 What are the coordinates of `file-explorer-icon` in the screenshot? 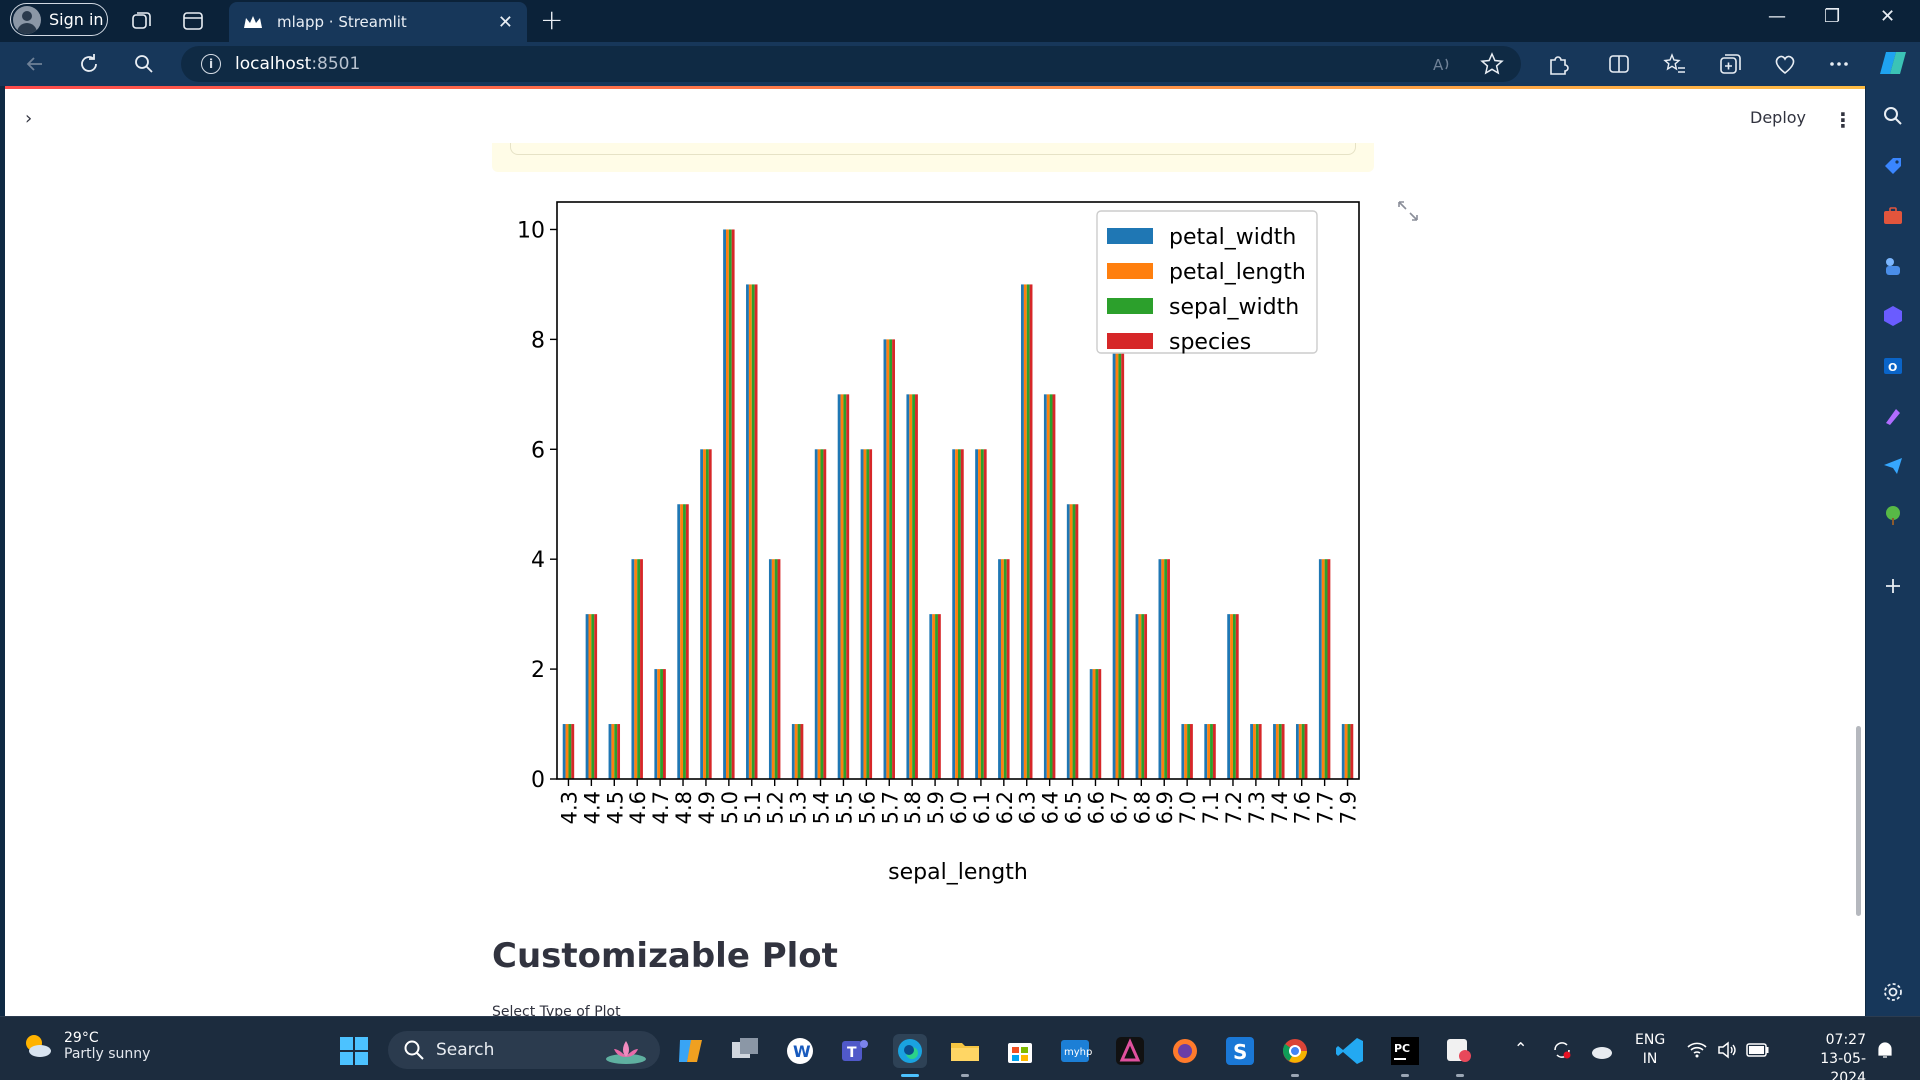 It's located at (965, 1051).